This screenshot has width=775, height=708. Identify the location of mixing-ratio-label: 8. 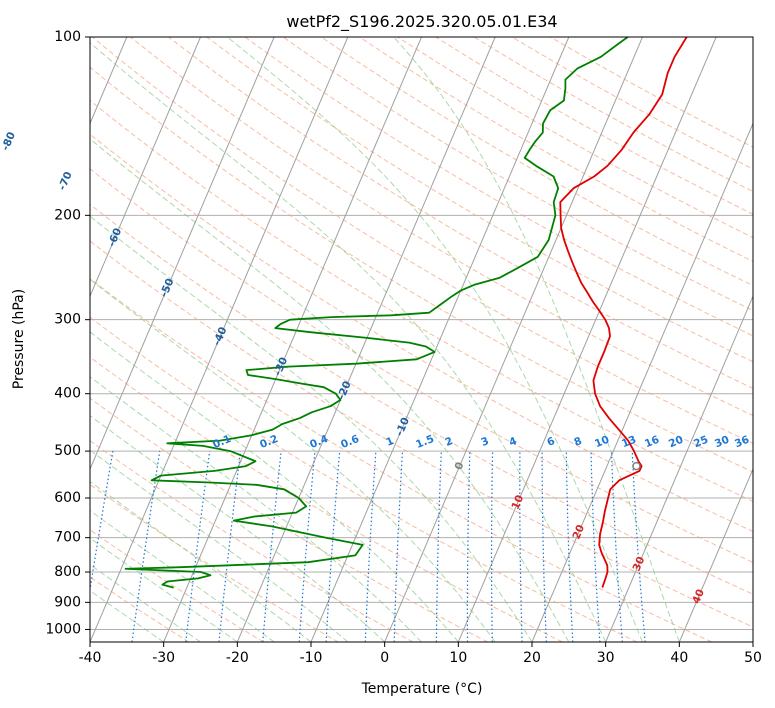
(577, 442).